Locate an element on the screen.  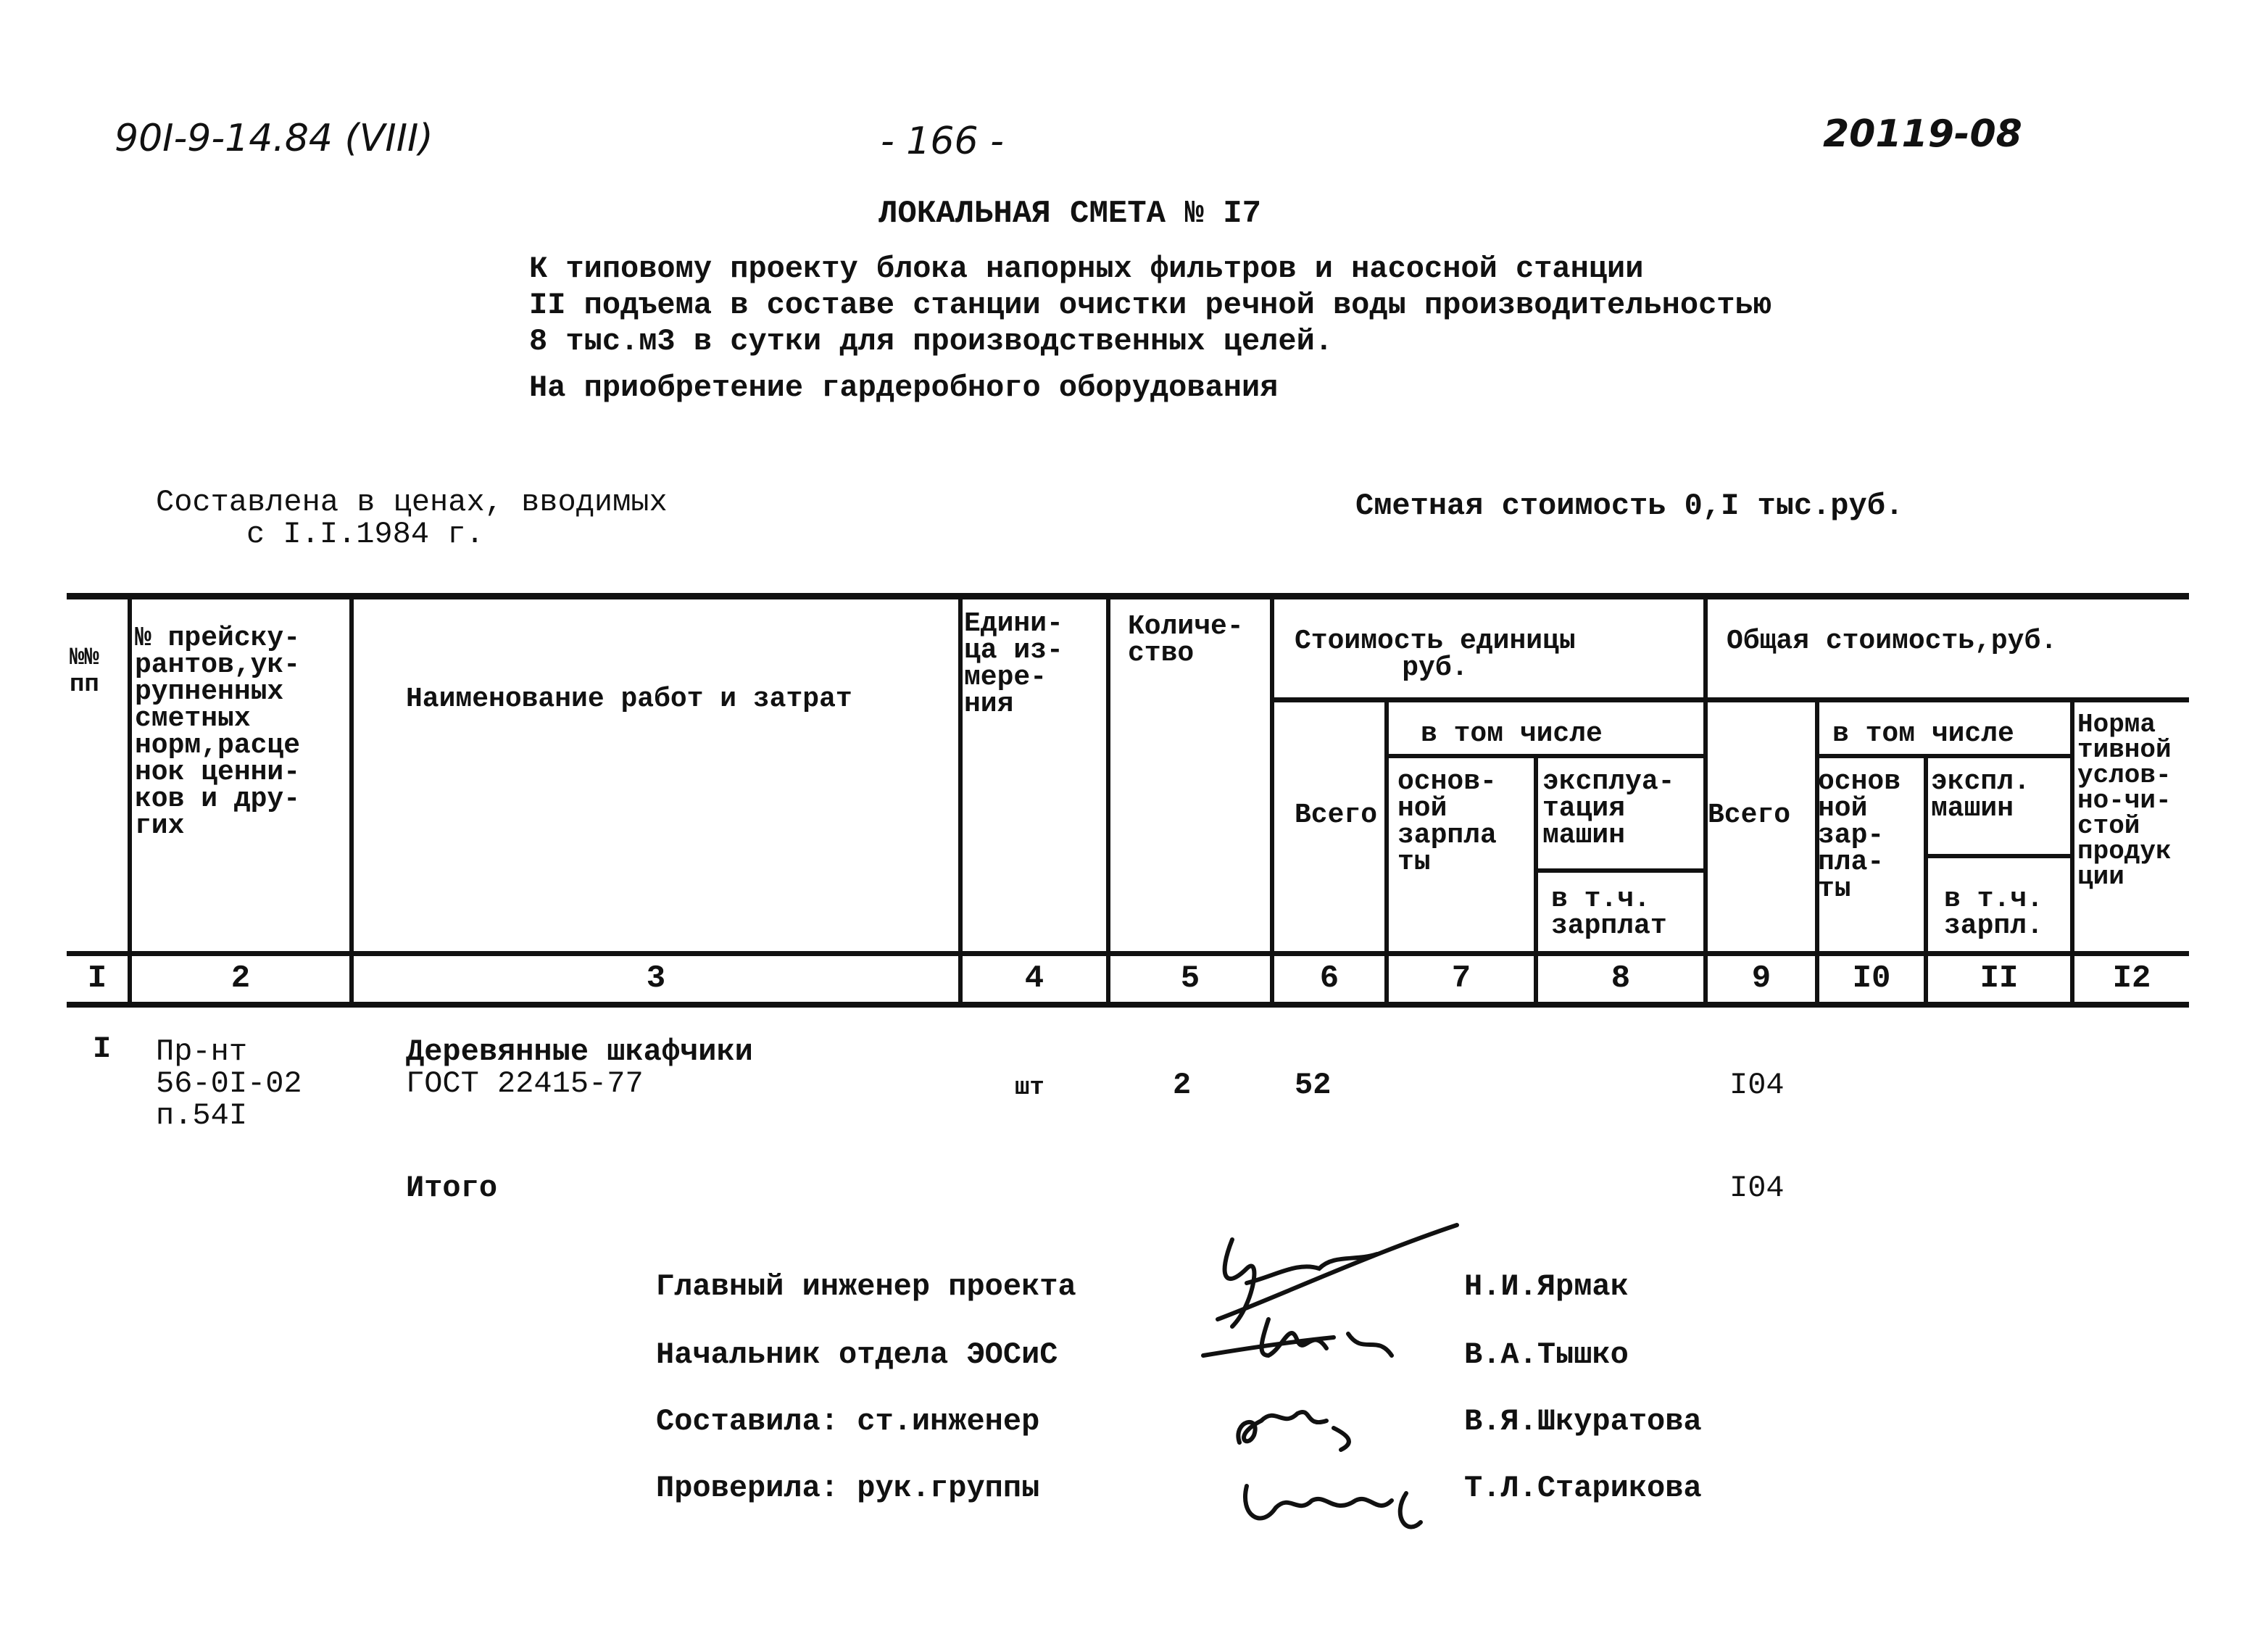
signature-name: Т.Л.Старикова is located at coordinates (1583, 1488).